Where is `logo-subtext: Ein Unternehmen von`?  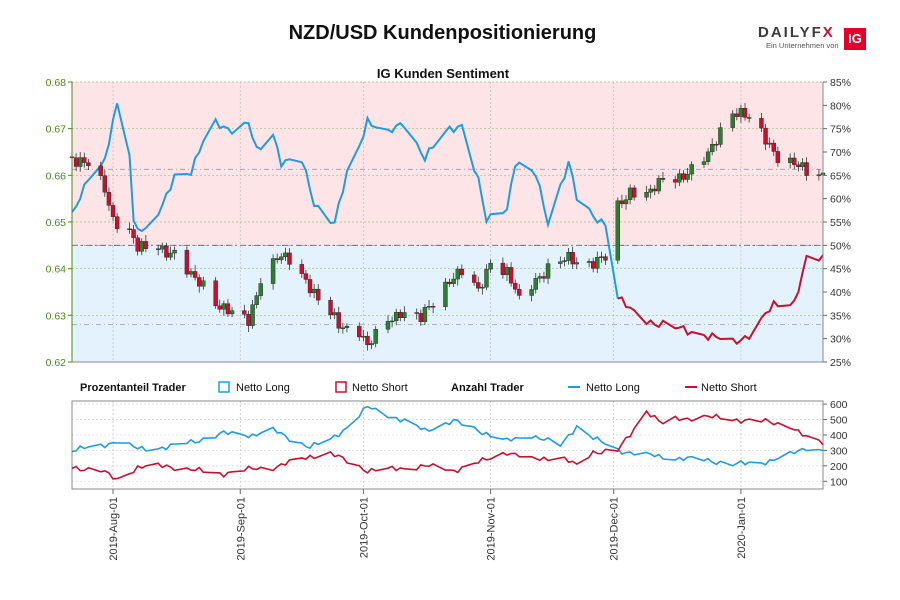
logo-subtext: Ein Unternehmen von is located at coordinates (802, 45).